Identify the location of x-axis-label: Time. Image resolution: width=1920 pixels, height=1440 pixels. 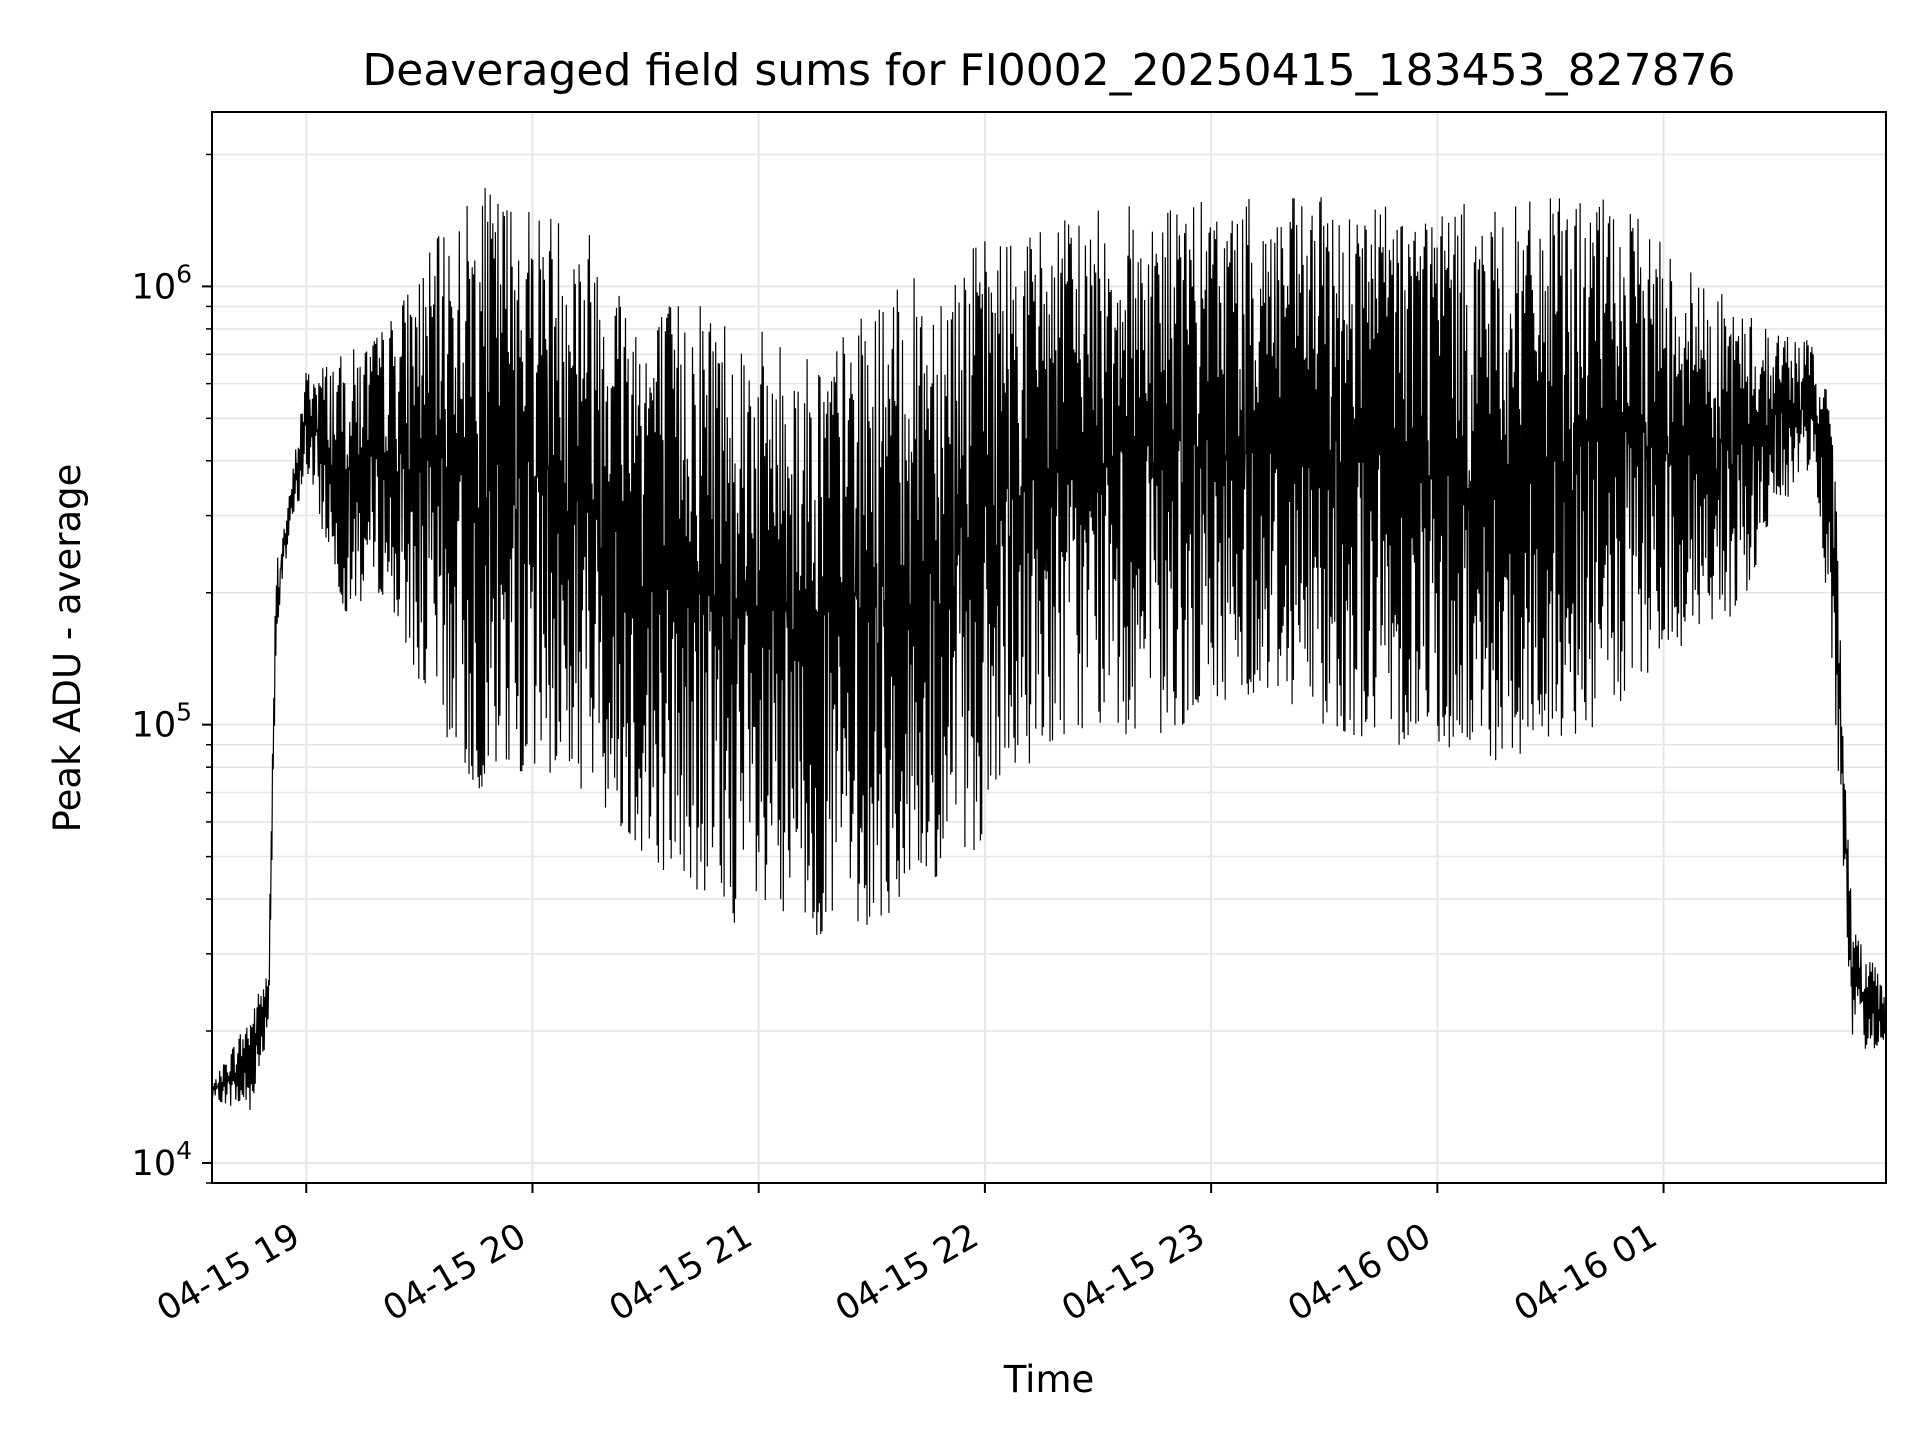
(1049, 1379).